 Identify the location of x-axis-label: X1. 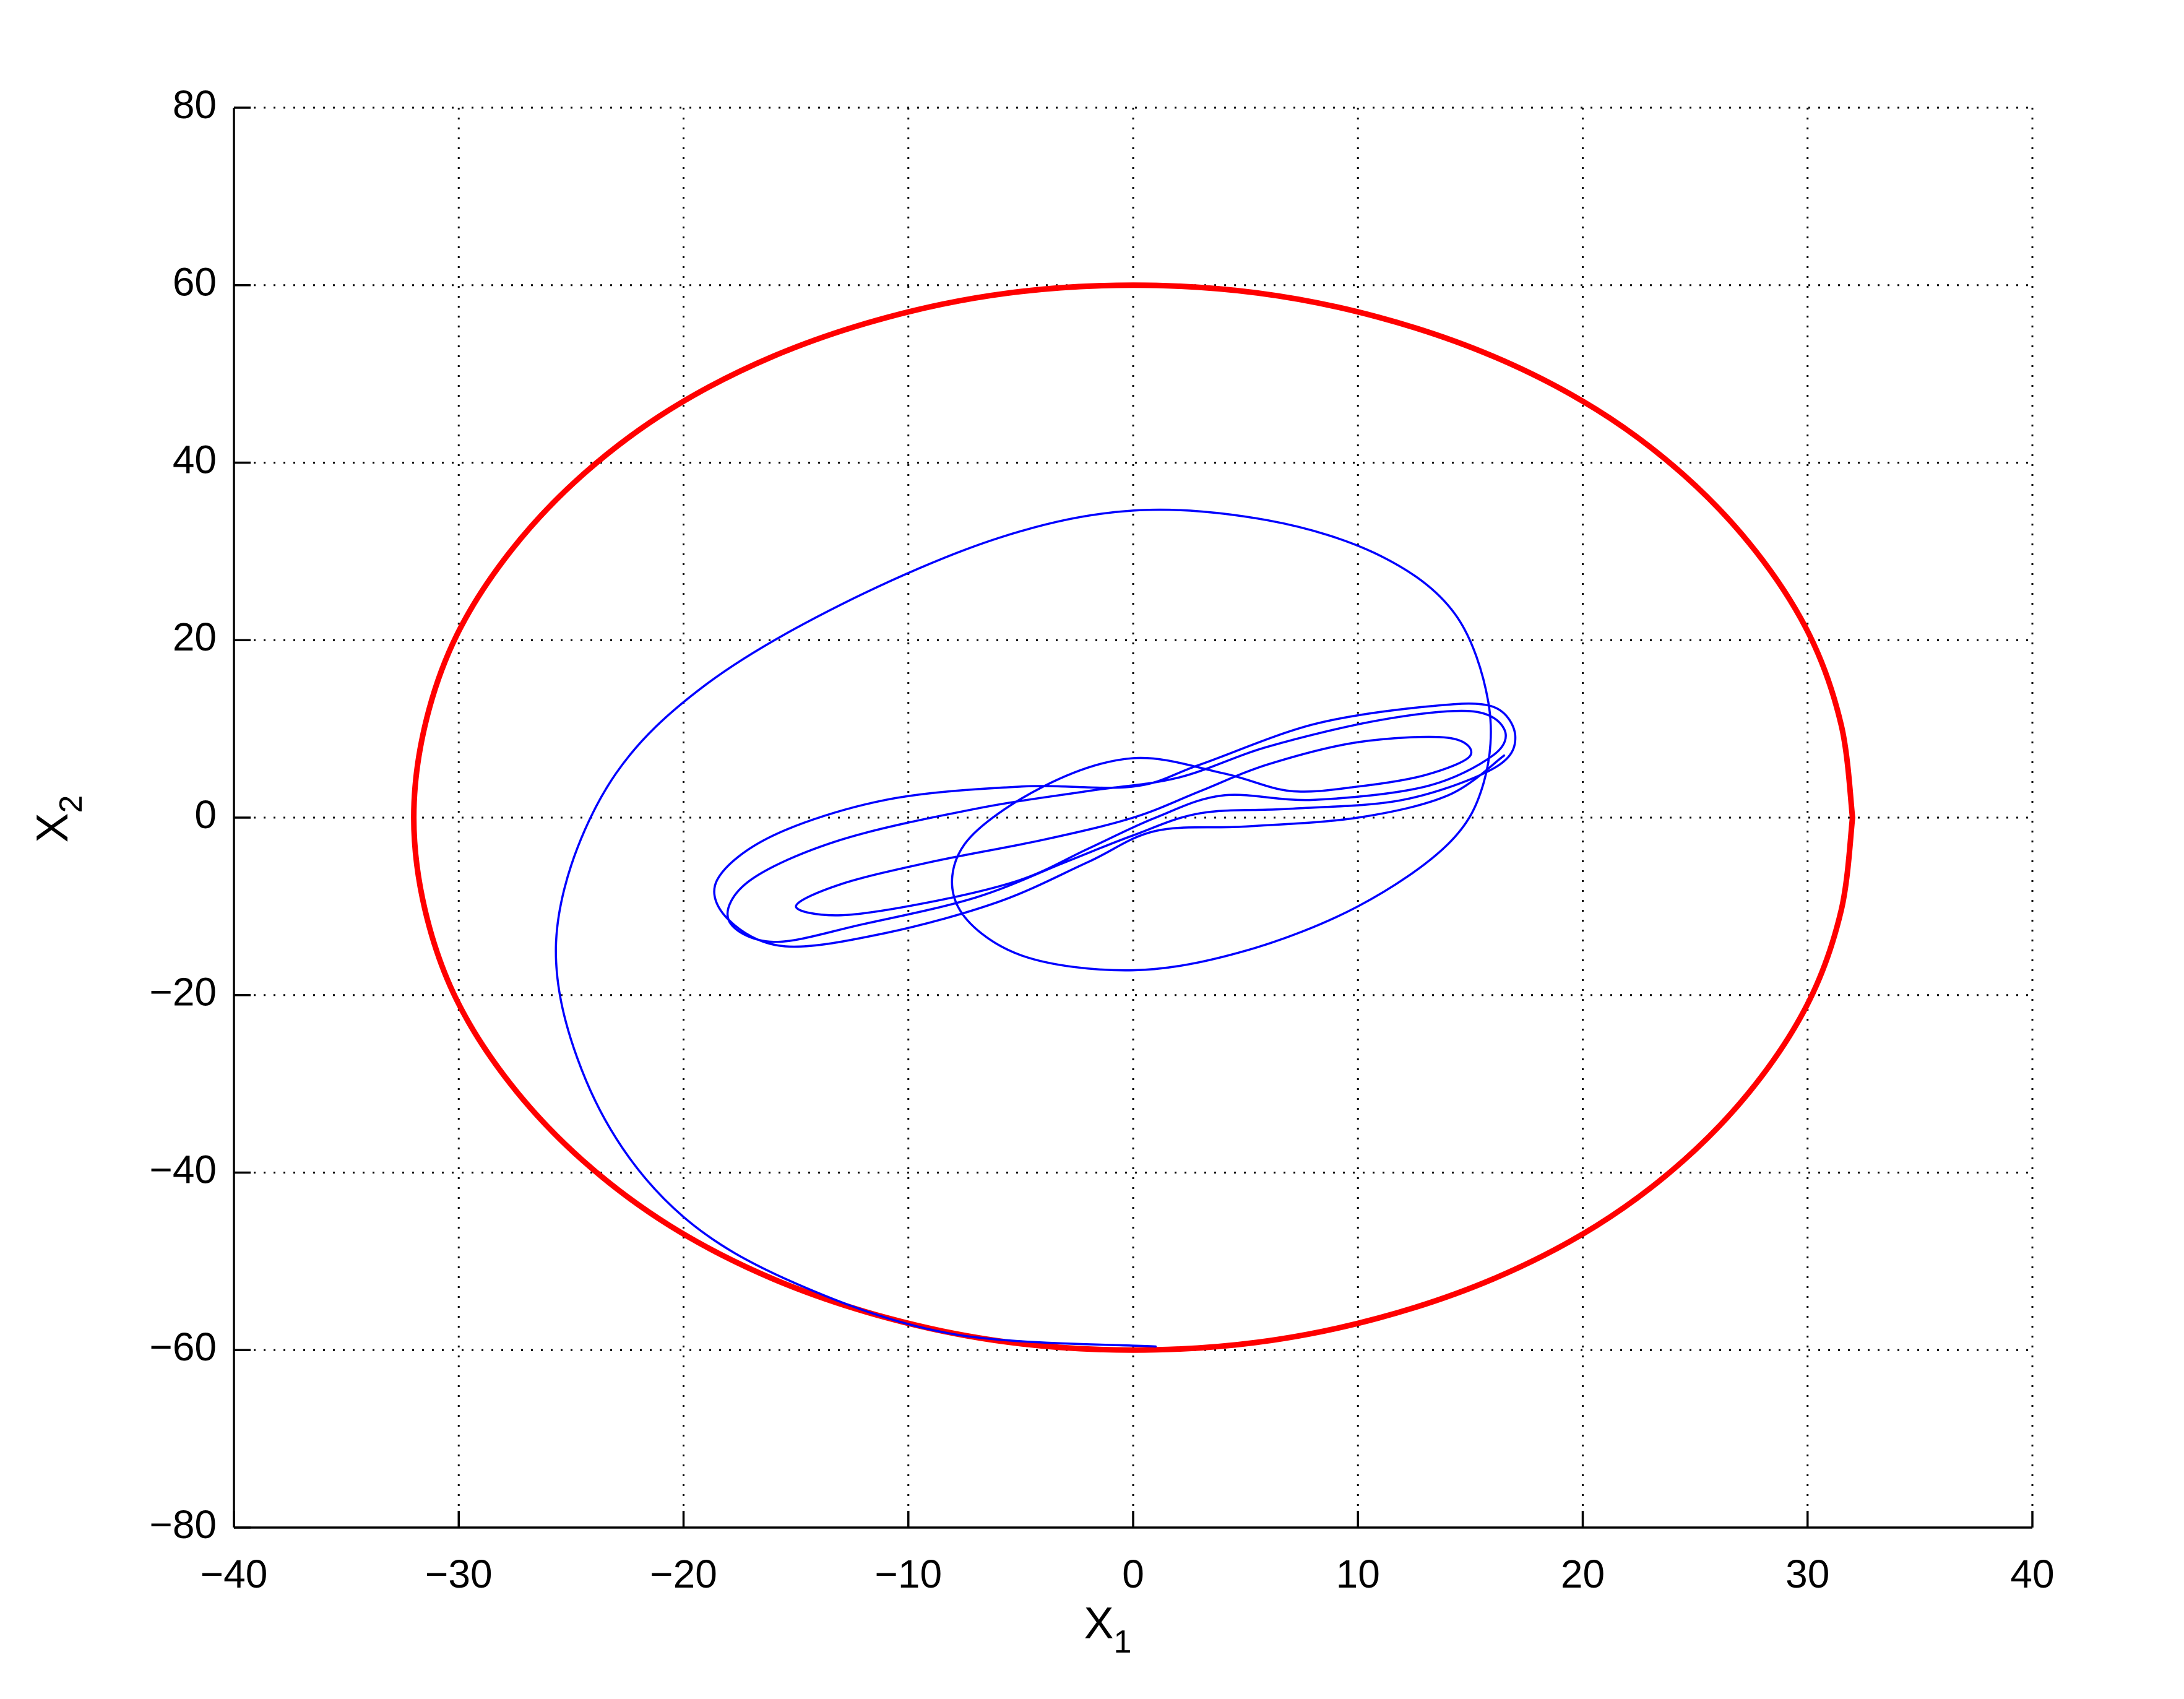
(1108, 1630).